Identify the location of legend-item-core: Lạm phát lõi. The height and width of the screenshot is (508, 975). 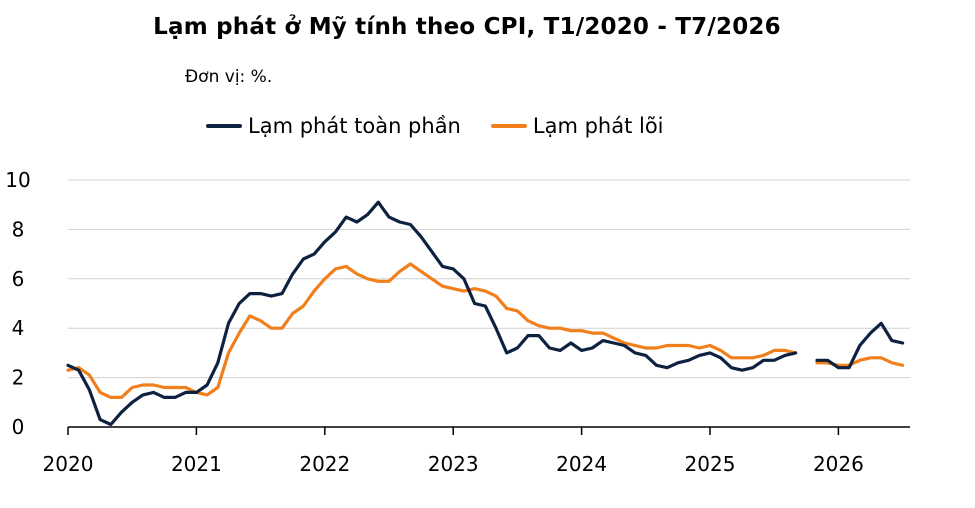
(577, 126).